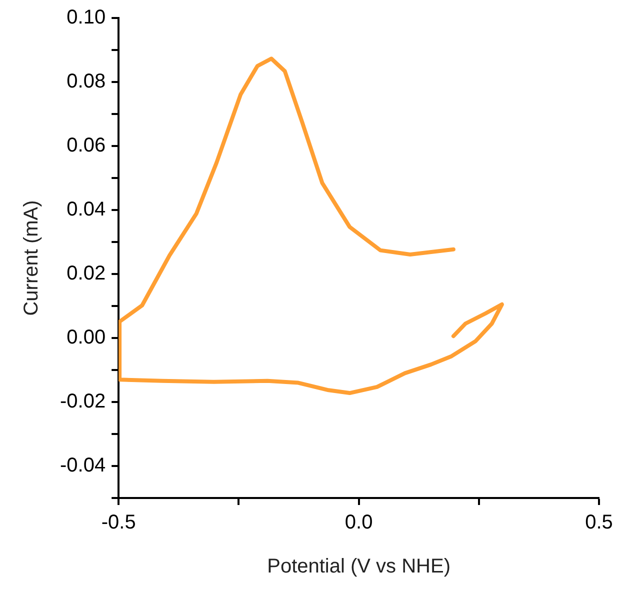 The image size is (621, 595). I want to click on x-tick-label: 0.5, so click(599, 523).